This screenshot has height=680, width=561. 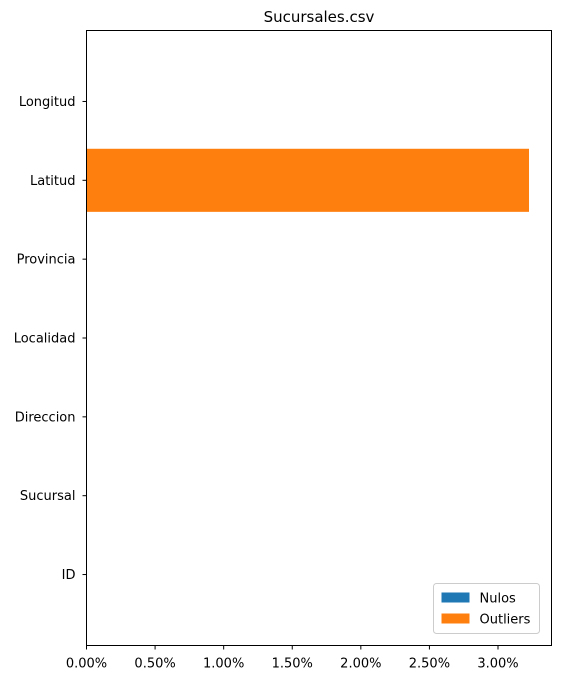 I want to click on bar-outliers-latitud, so click(x=308, y=180).